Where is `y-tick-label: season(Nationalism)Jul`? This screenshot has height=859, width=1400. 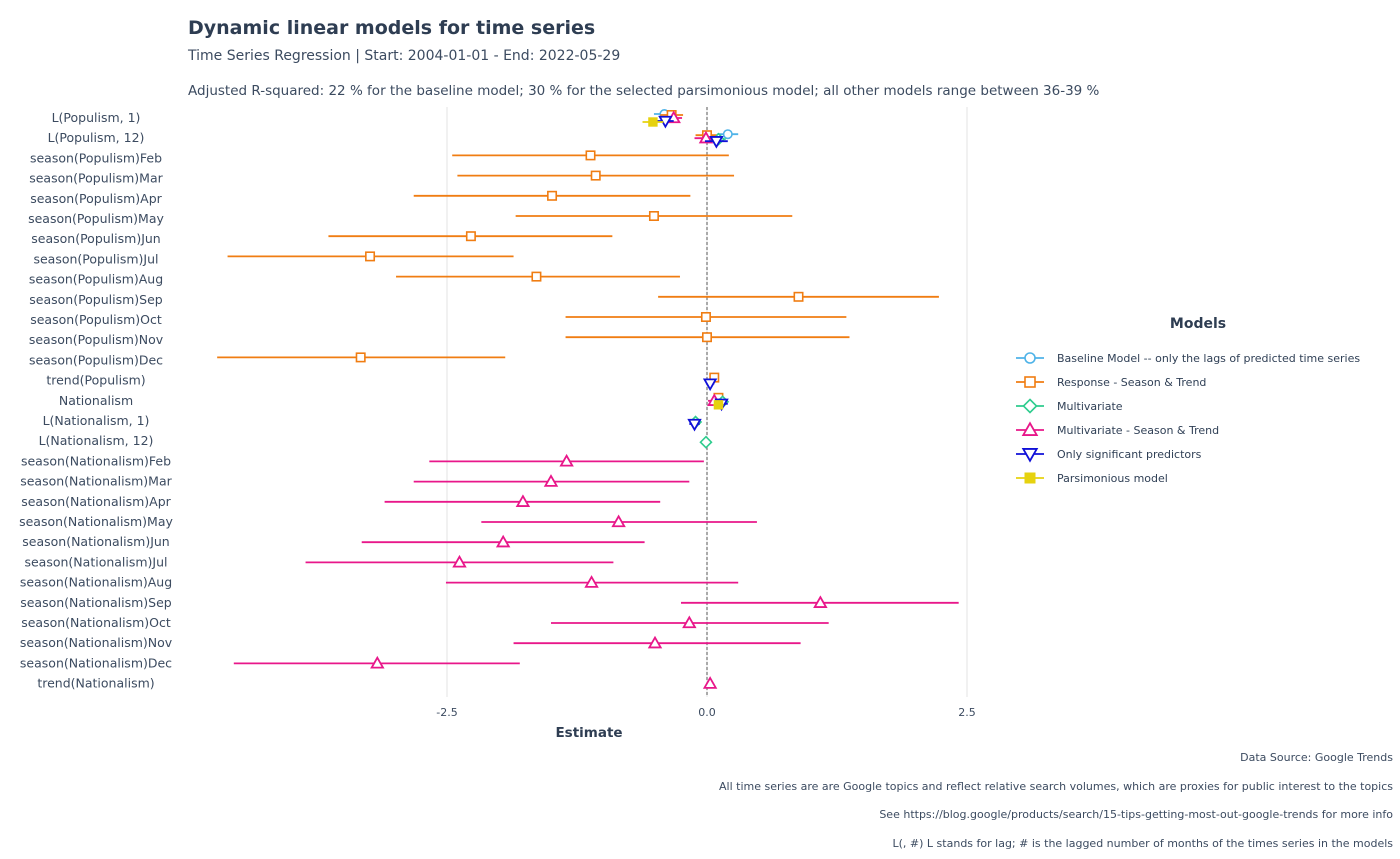
y-tick-label: season(Nationalism)Jul is located at coordinates (95, 561).